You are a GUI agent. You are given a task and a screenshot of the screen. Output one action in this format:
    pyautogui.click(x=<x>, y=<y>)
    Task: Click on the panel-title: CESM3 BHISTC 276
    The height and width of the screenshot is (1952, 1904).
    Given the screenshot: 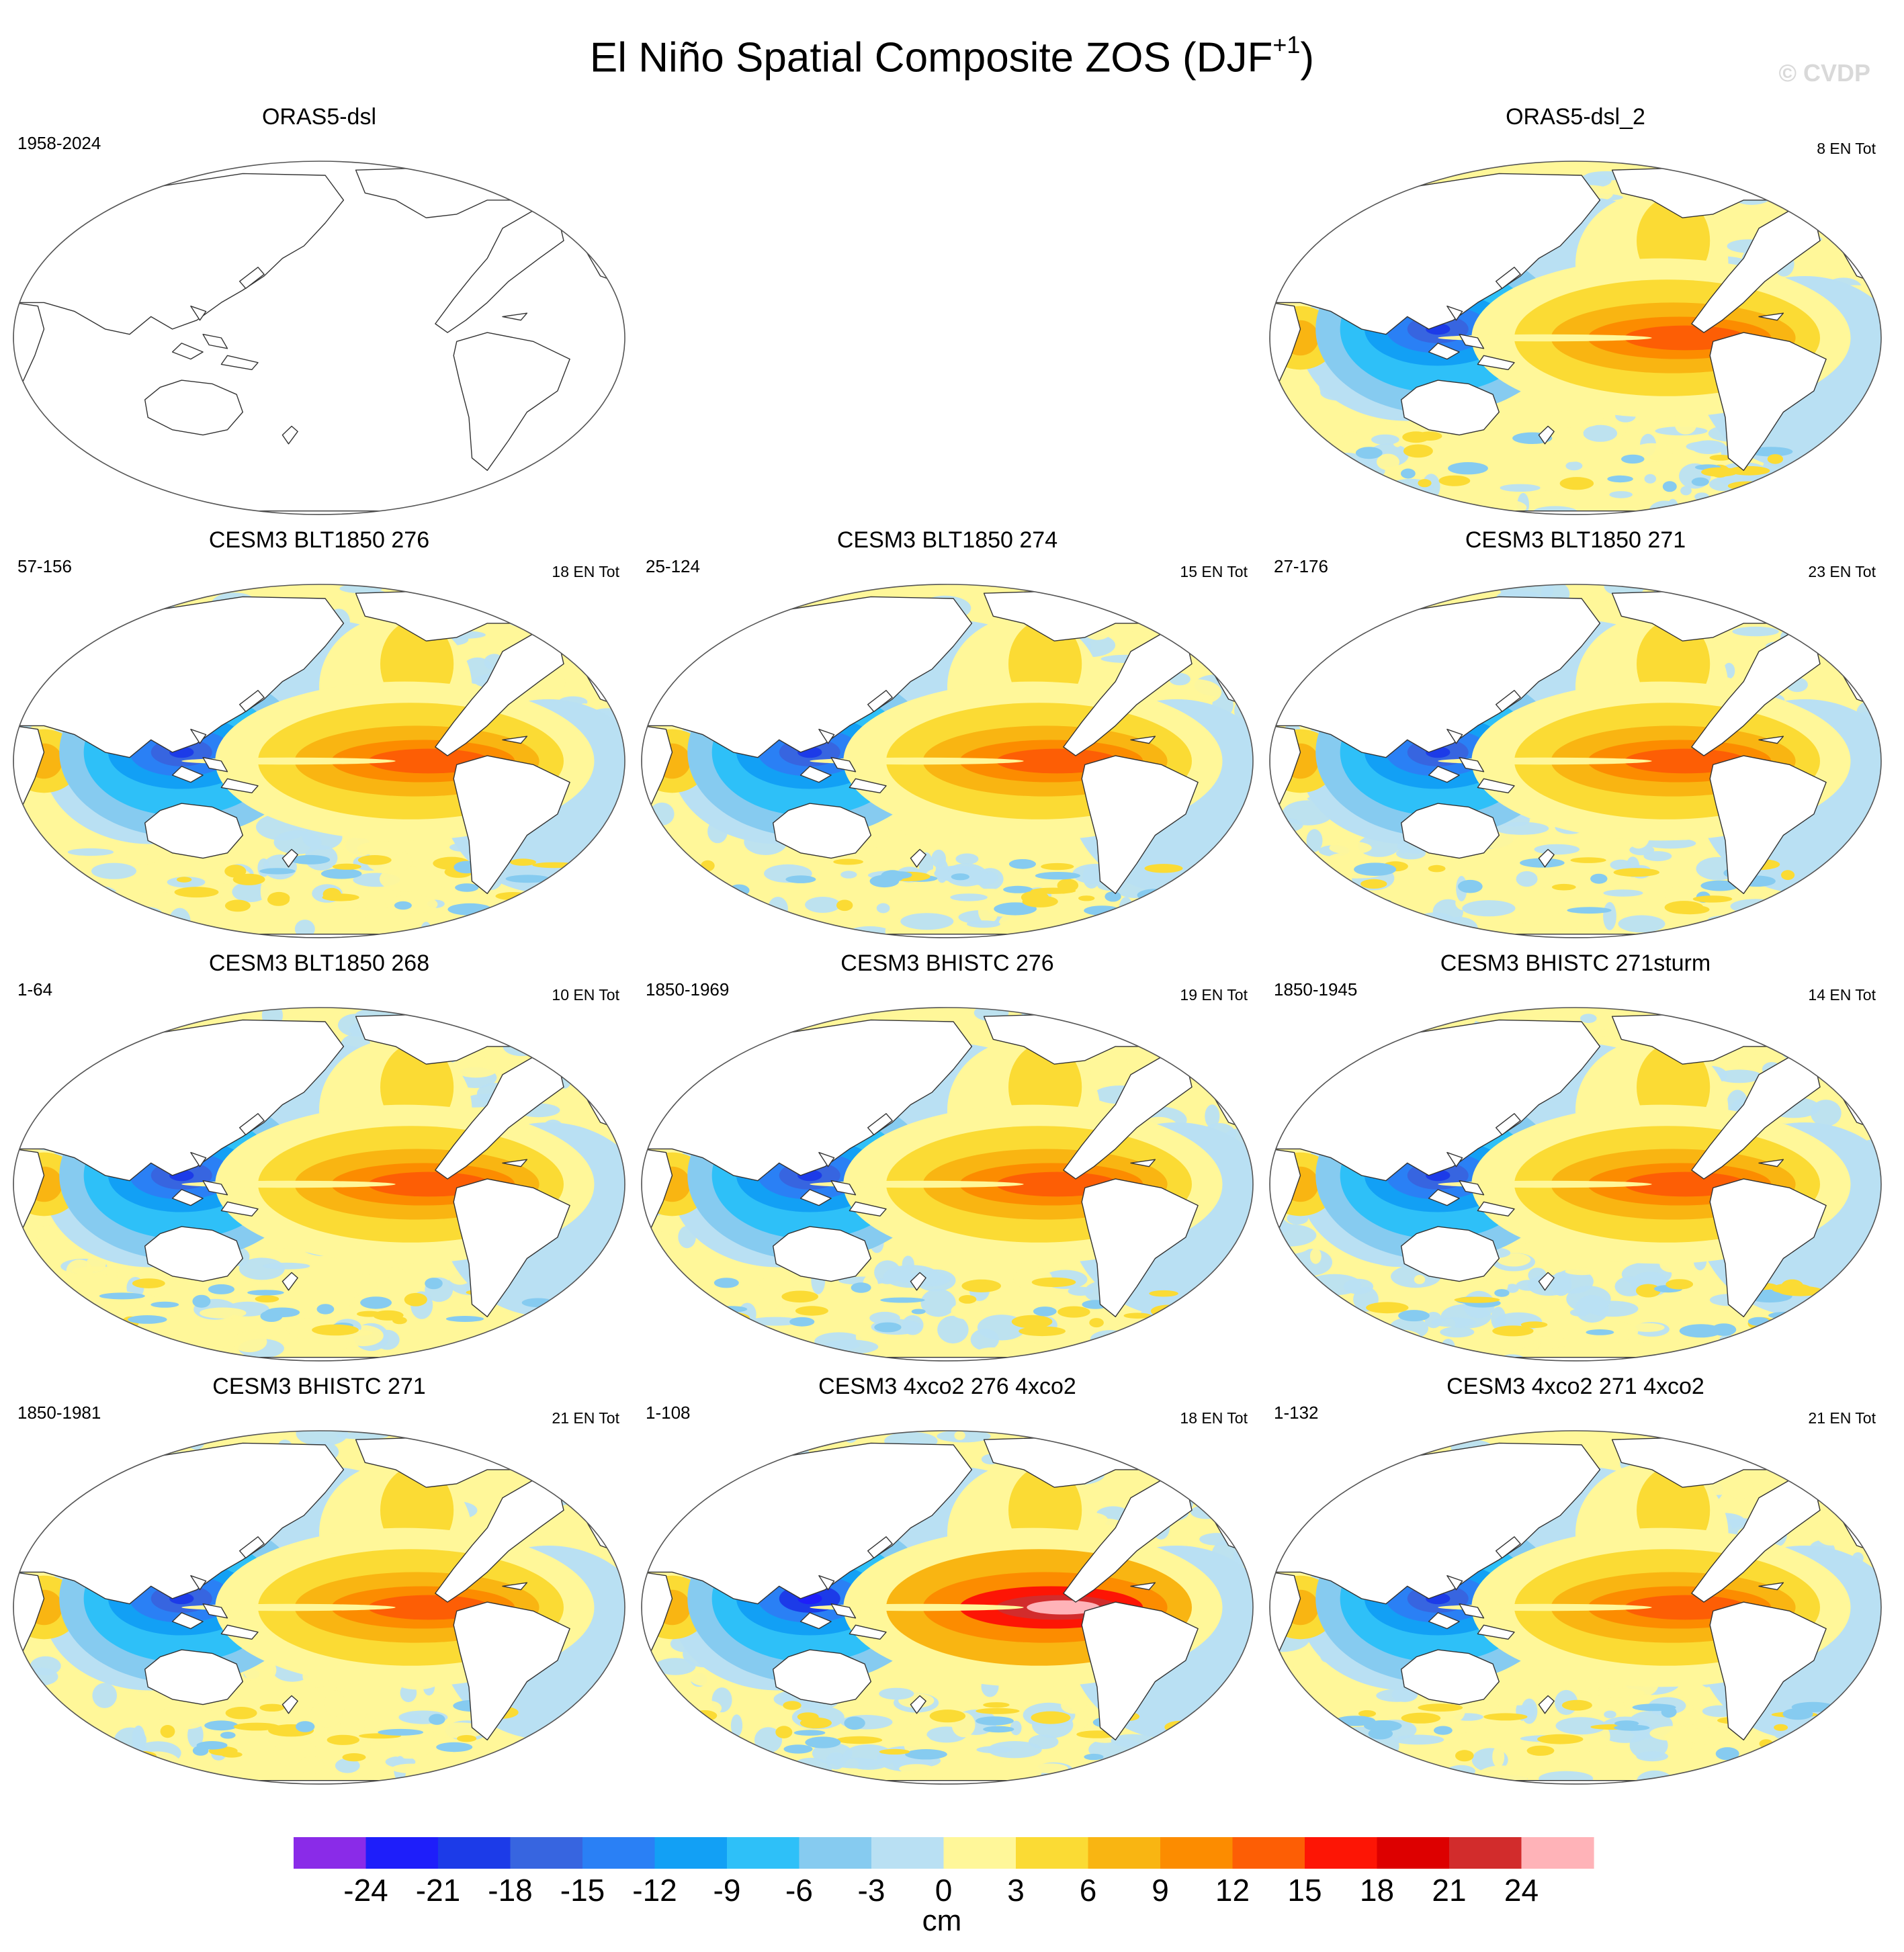 What is the action you would take?
    pyautogui.click(x=947, y=963)
    